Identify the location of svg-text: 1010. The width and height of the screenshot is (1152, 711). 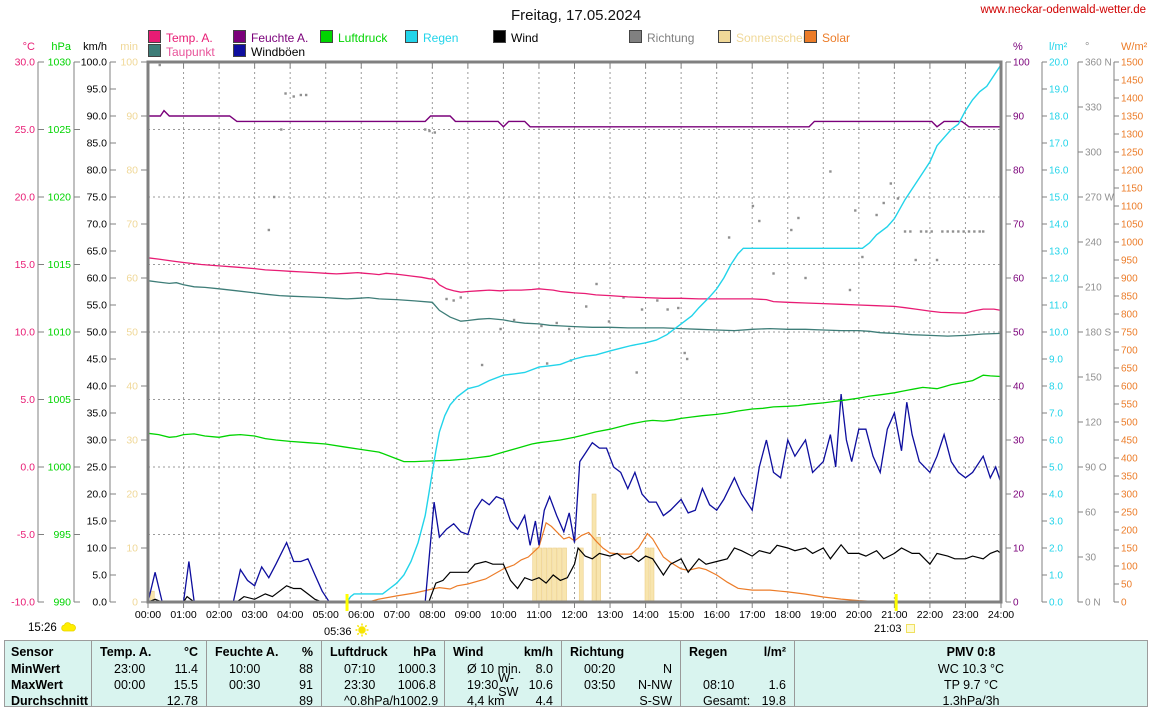
(60, 333).